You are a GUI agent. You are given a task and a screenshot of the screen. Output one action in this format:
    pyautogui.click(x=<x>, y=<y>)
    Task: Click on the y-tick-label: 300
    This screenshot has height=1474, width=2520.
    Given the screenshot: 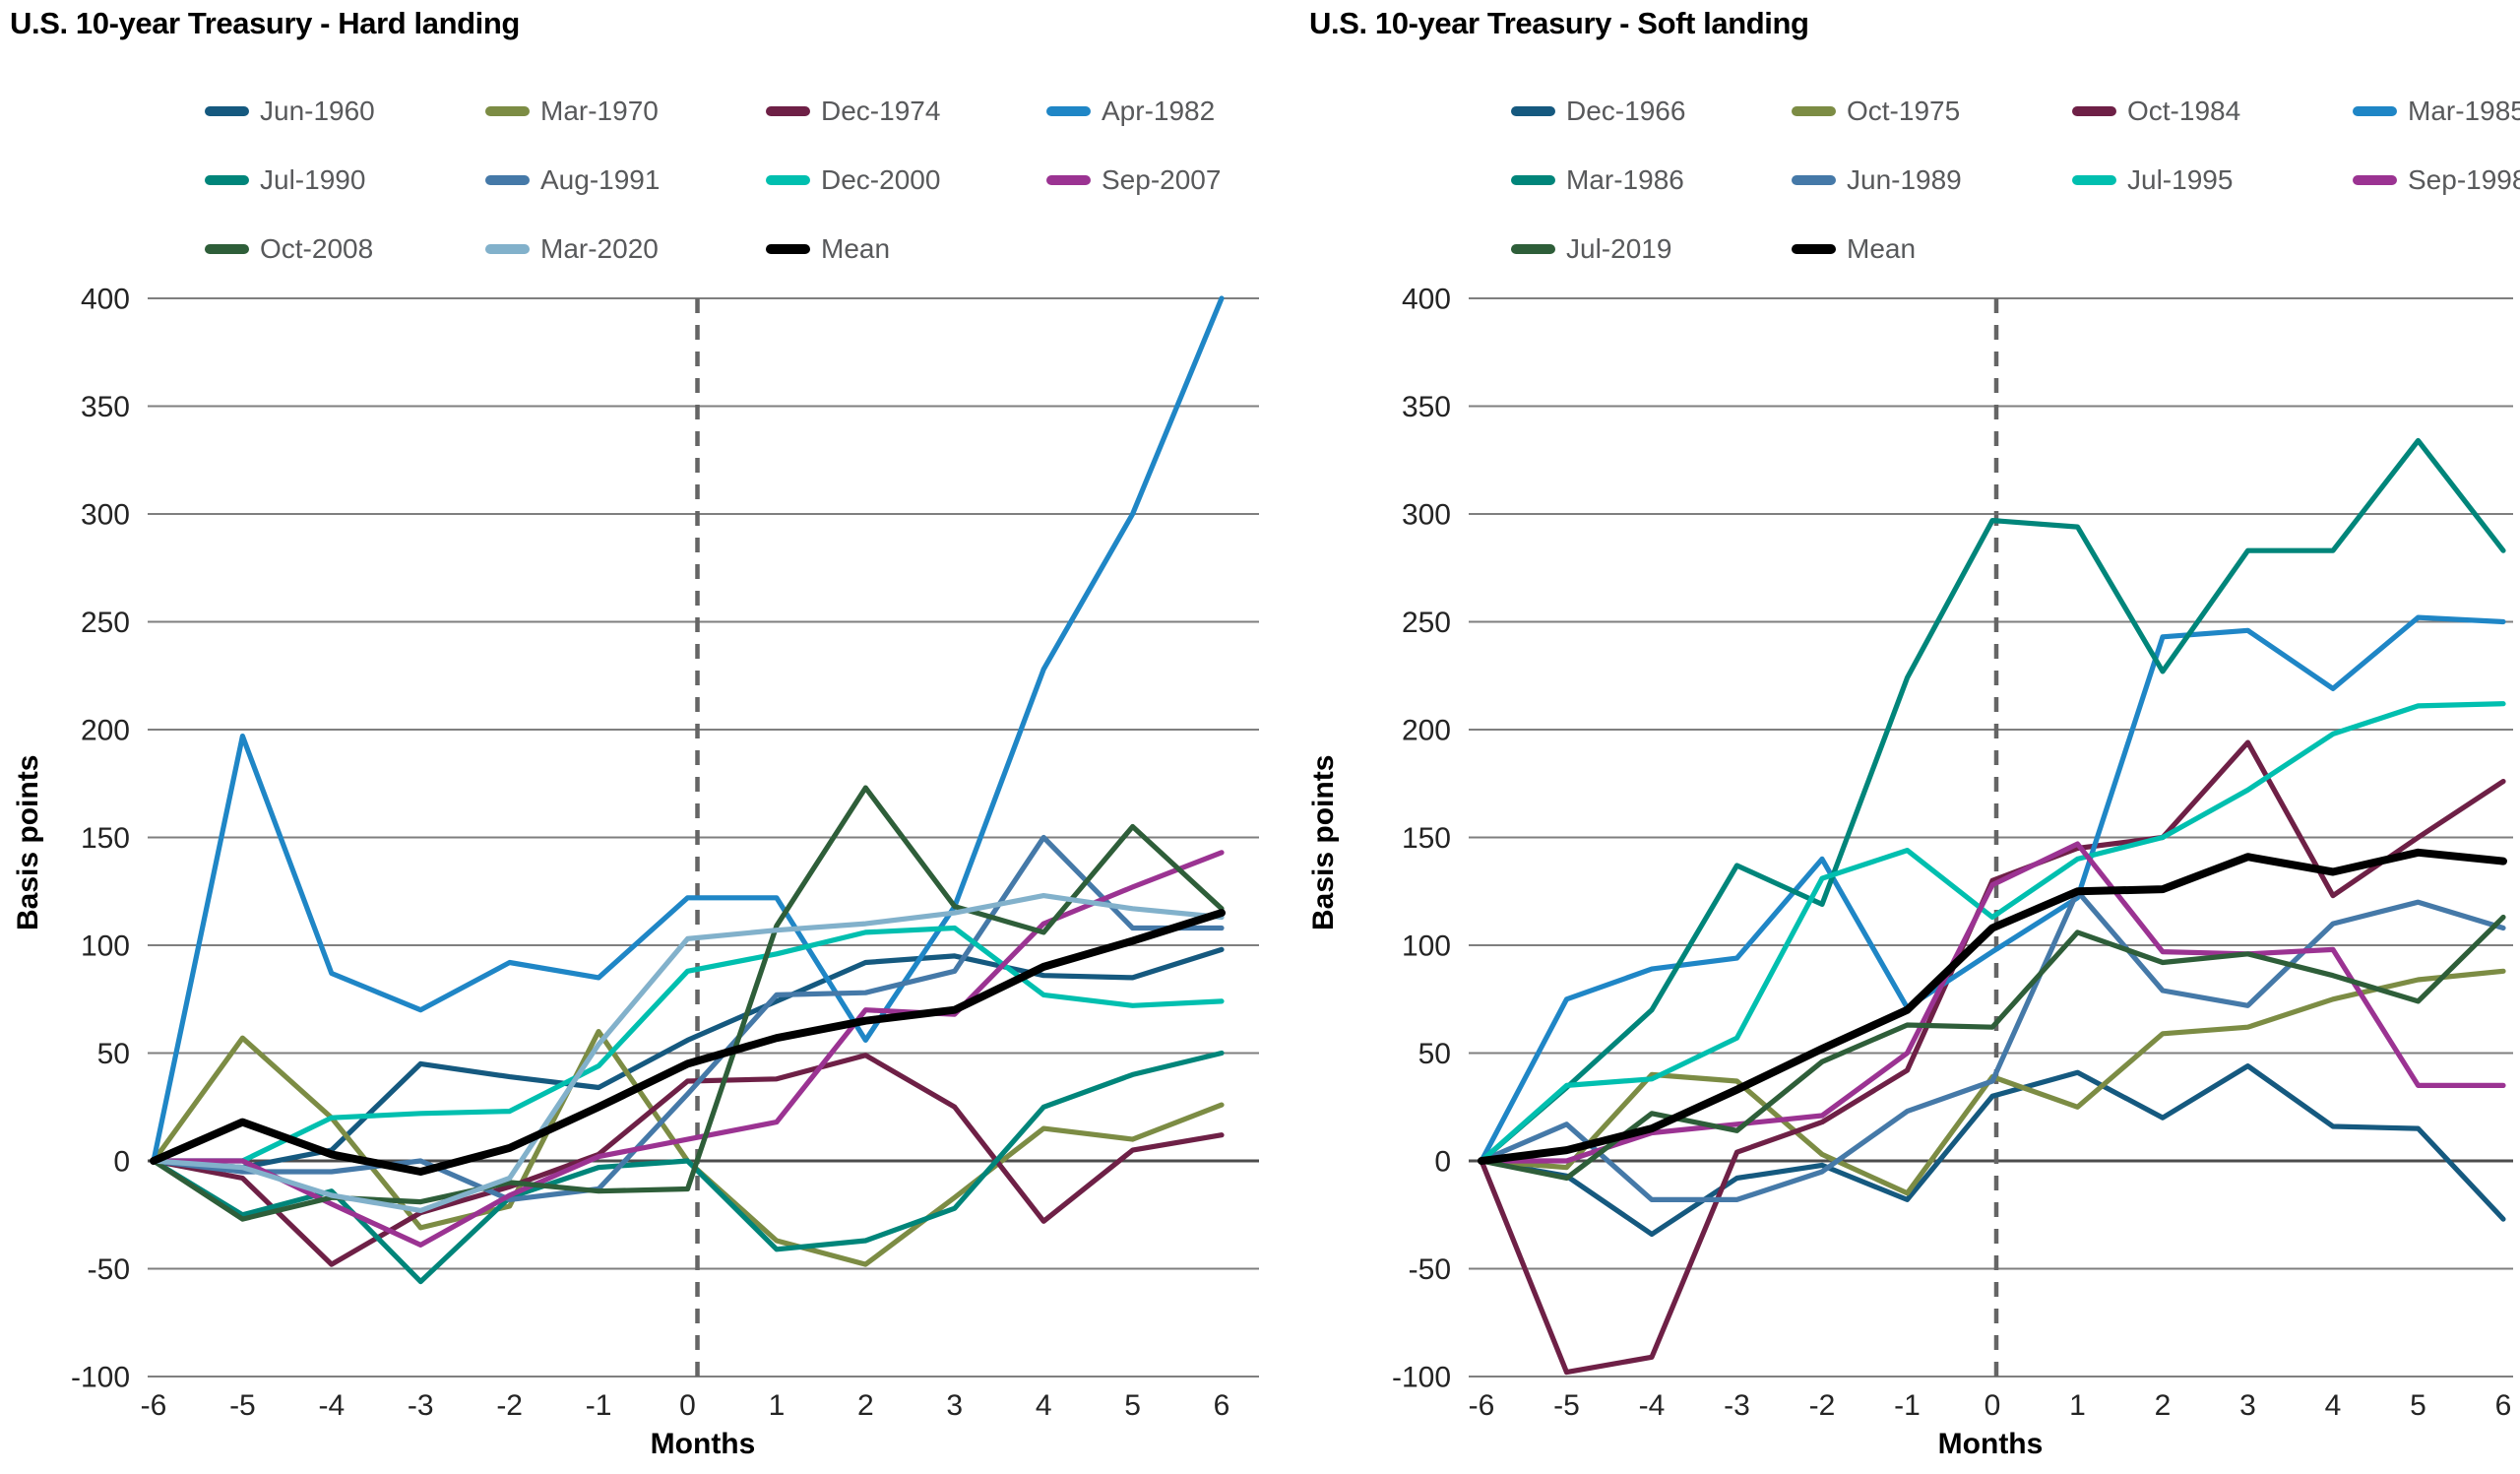 What is the action you would take?
    pyautogui.click(x=1426, y=515)
    